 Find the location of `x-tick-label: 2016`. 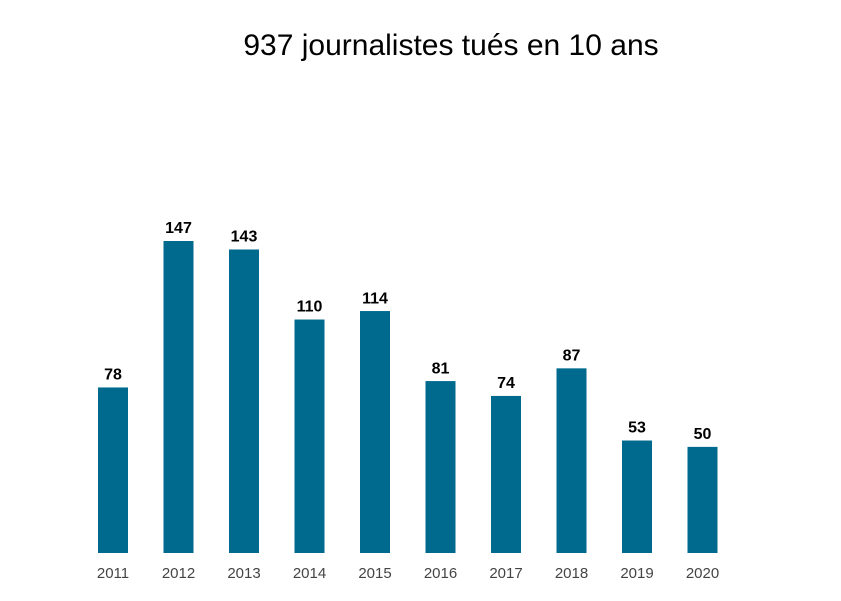

x-tick-label: 2016 is located at coordinates (440, 573).